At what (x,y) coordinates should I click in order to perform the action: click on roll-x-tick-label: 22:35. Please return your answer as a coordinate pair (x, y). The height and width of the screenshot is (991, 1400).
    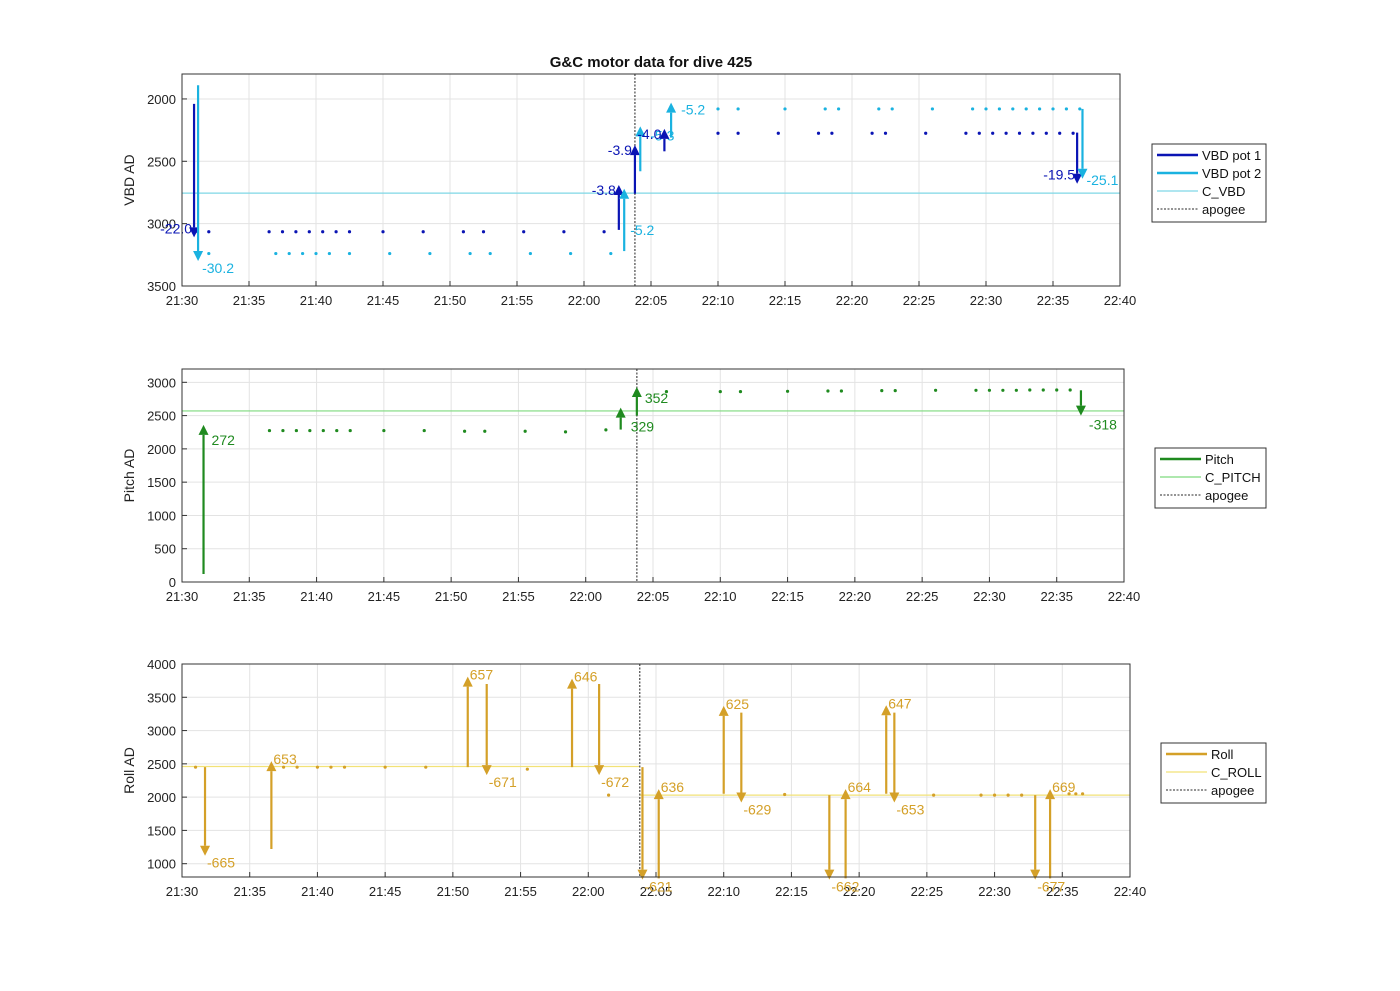
    Looking at the image, I should click on (1062, 891).